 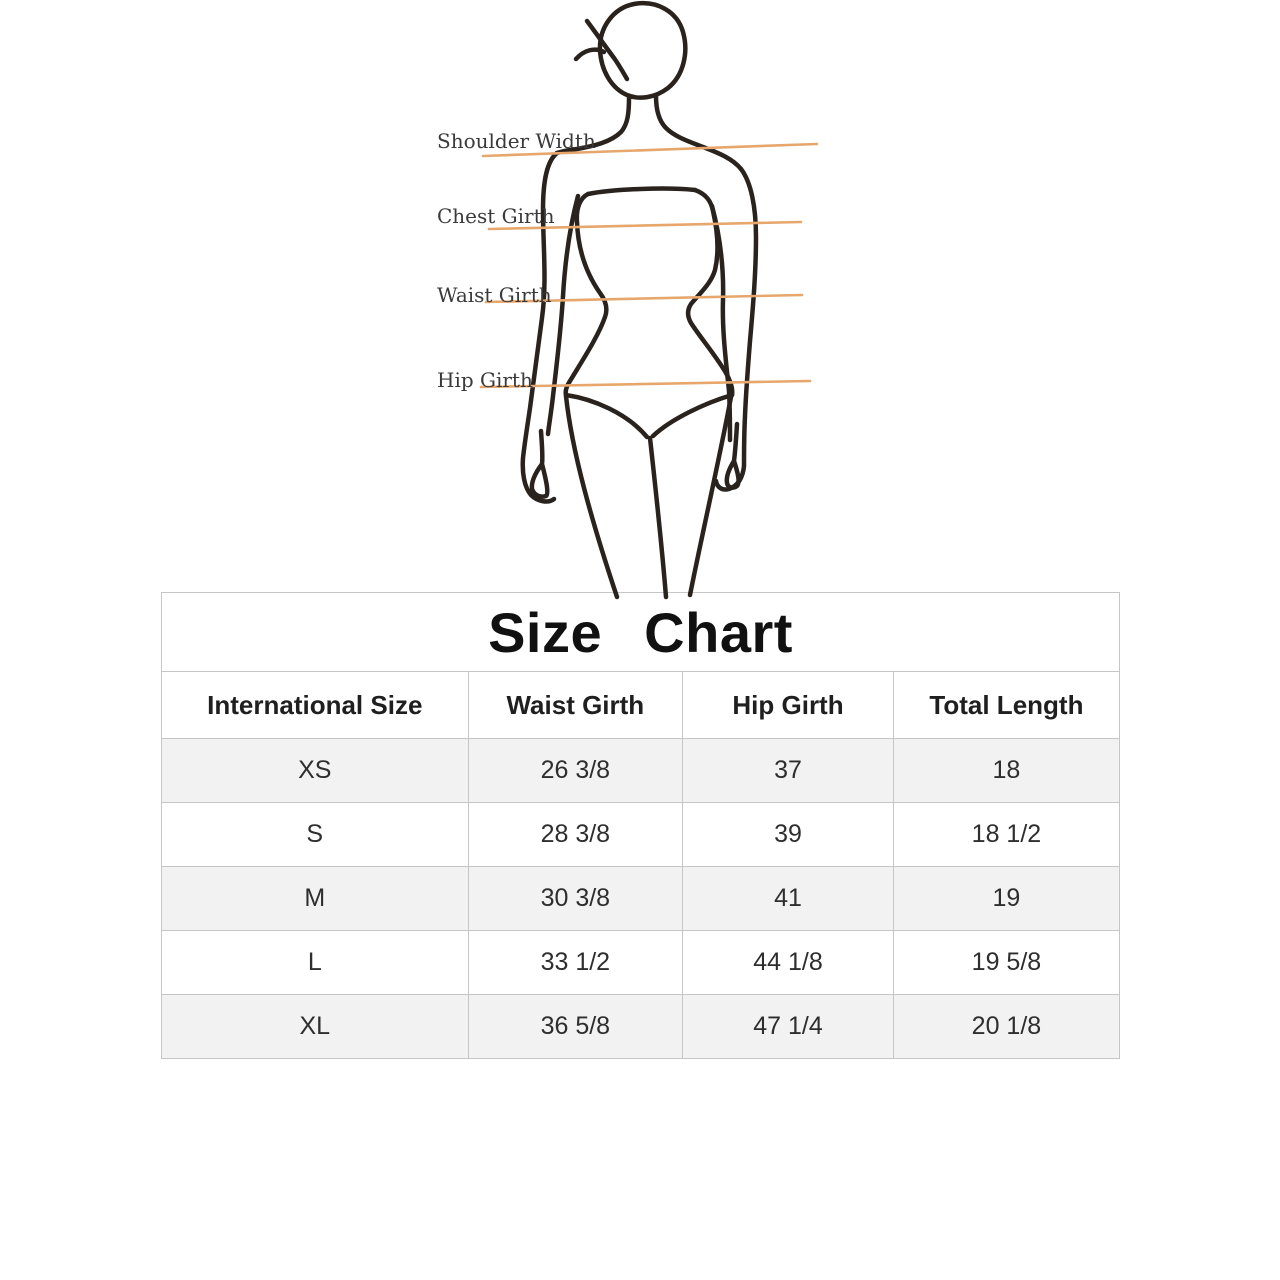 What do you see at coordinates (732, 455) in the screenshot?
I see `hand-right` at bounding box center [732, 455].